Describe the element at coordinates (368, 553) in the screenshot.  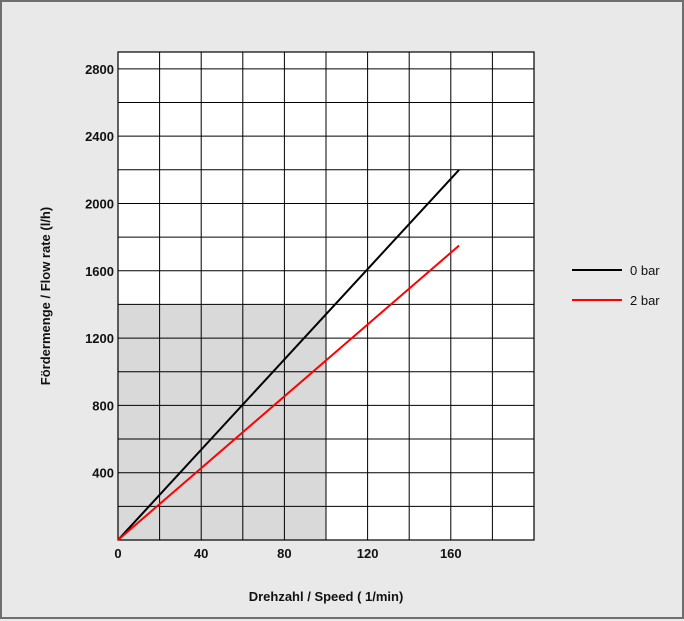
I see `x-tick-label: 120` at that location.